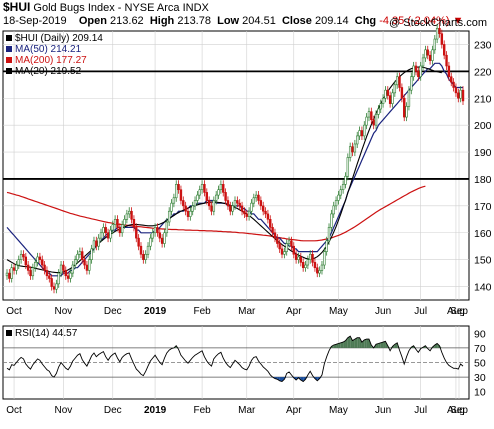 This screenshot has height=429, width=494. What do you see at coordinates (483, 99) in the screenshot?
I see `price-y-tick-label: 210` at bounding box center [483, 99].